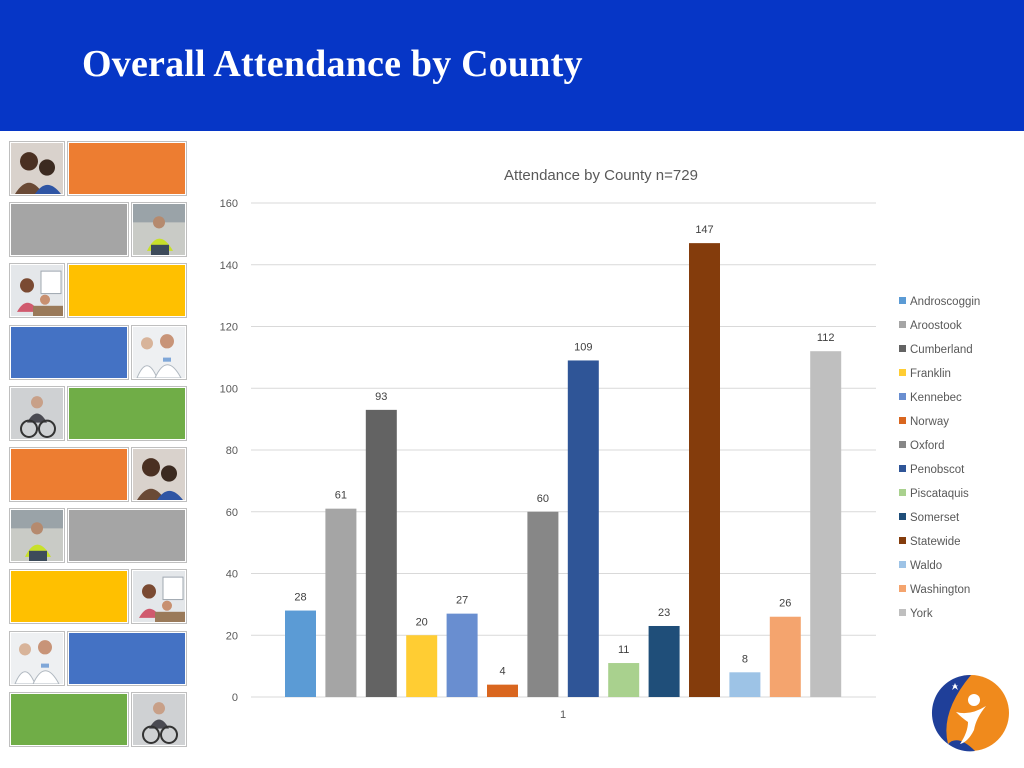  I want to click on legend-item-piscataquis: Piscataquis, so click(934, 494).